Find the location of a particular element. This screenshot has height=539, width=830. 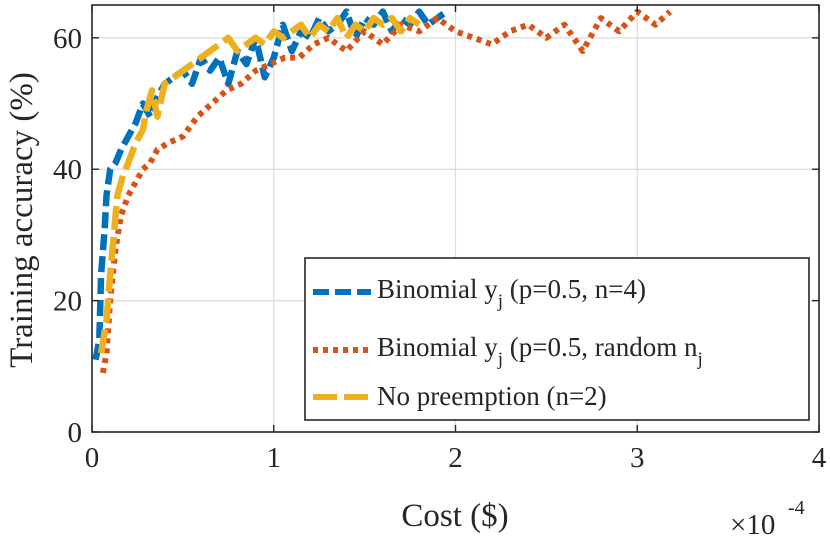

x-tick-label: 0 is located at coordinates (92, 458).